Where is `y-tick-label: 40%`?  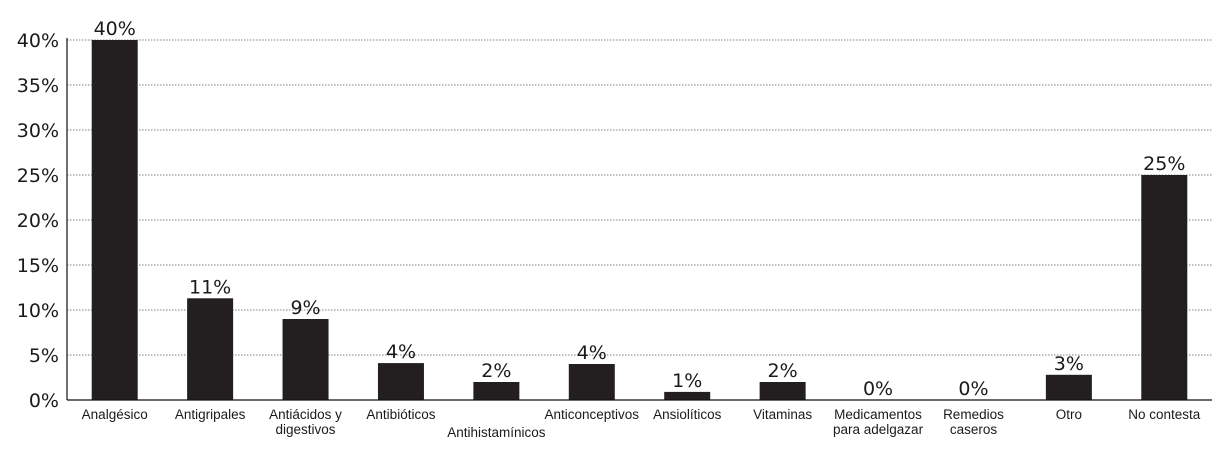 y-tick-label: 40% is located at coordinates (38, 41).